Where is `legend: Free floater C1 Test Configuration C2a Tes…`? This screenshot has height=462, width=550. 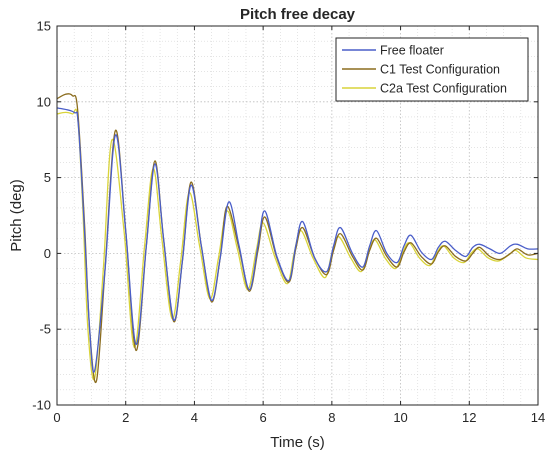 legend: Free floater C1 Test Configuration C2a Tes… is located at coordinates (432, 69).